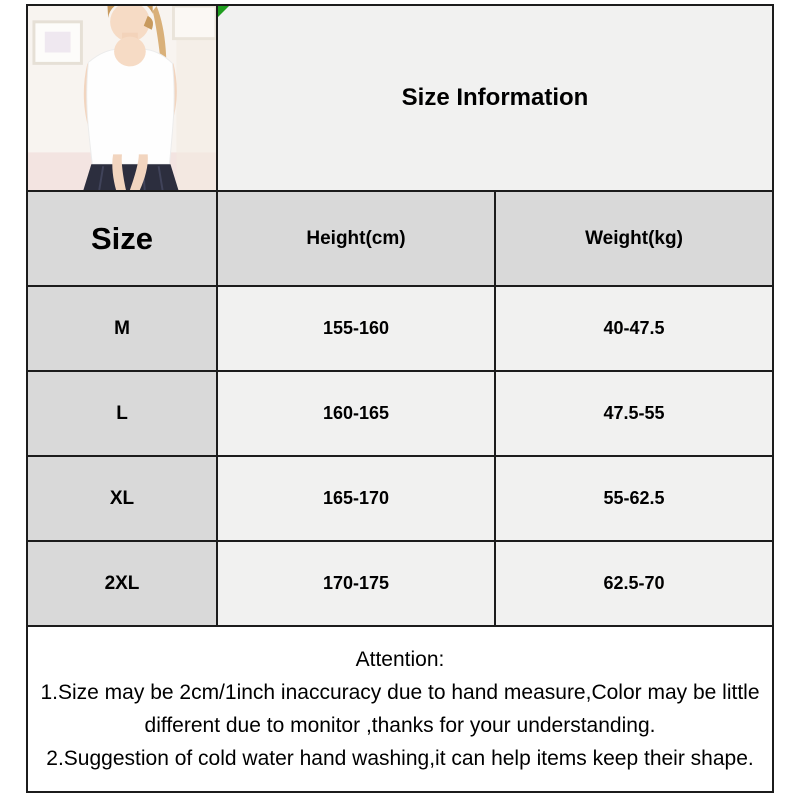 The height and width of the screenshot is (800, 800). Describe the element at coordinates (224, 12) in the screenshot. I see `cell-note-marker-icon` at that location.